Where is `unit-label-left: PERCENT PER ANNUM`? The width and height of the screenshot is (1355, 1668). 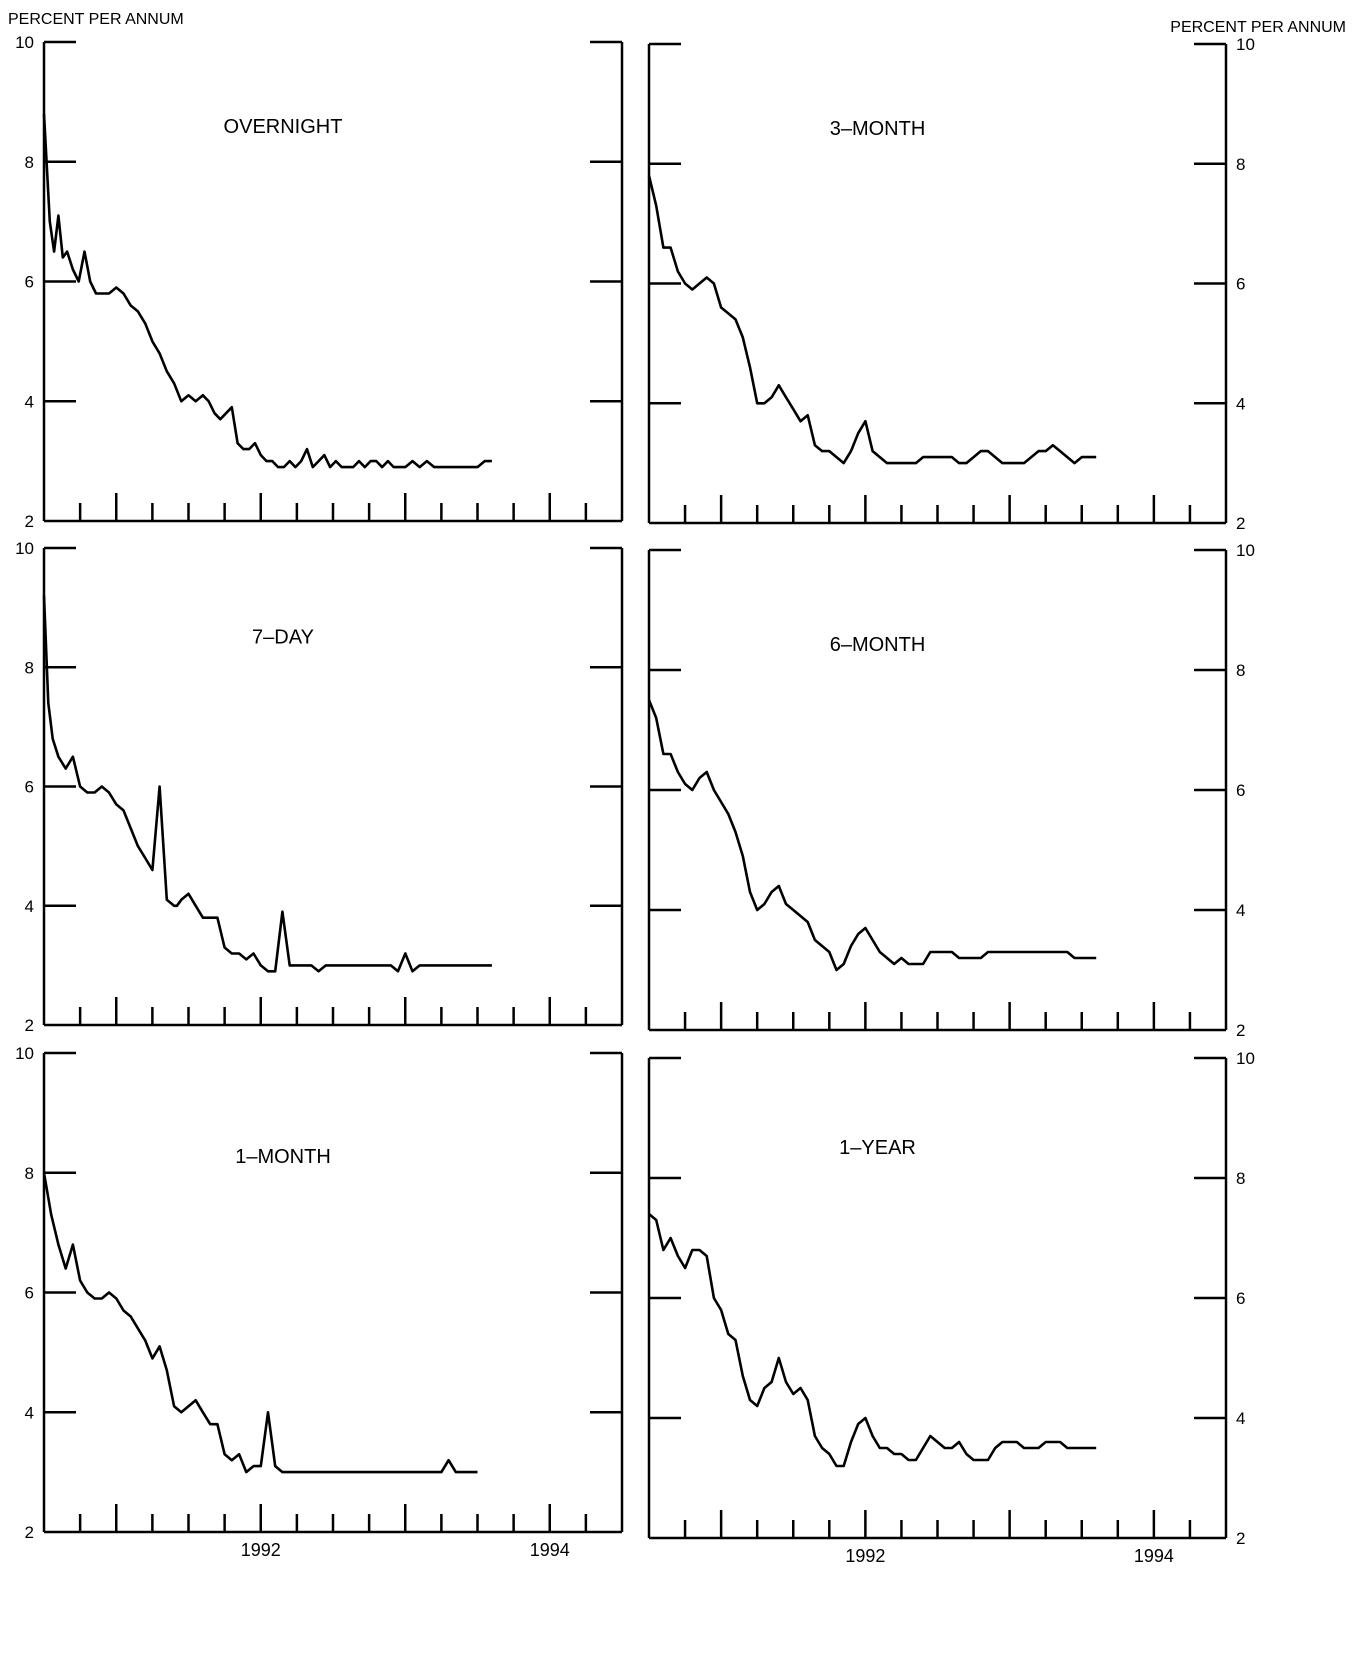
unit-label-left: PERCENT PER ANNUM is located at coordinates (96, 19).